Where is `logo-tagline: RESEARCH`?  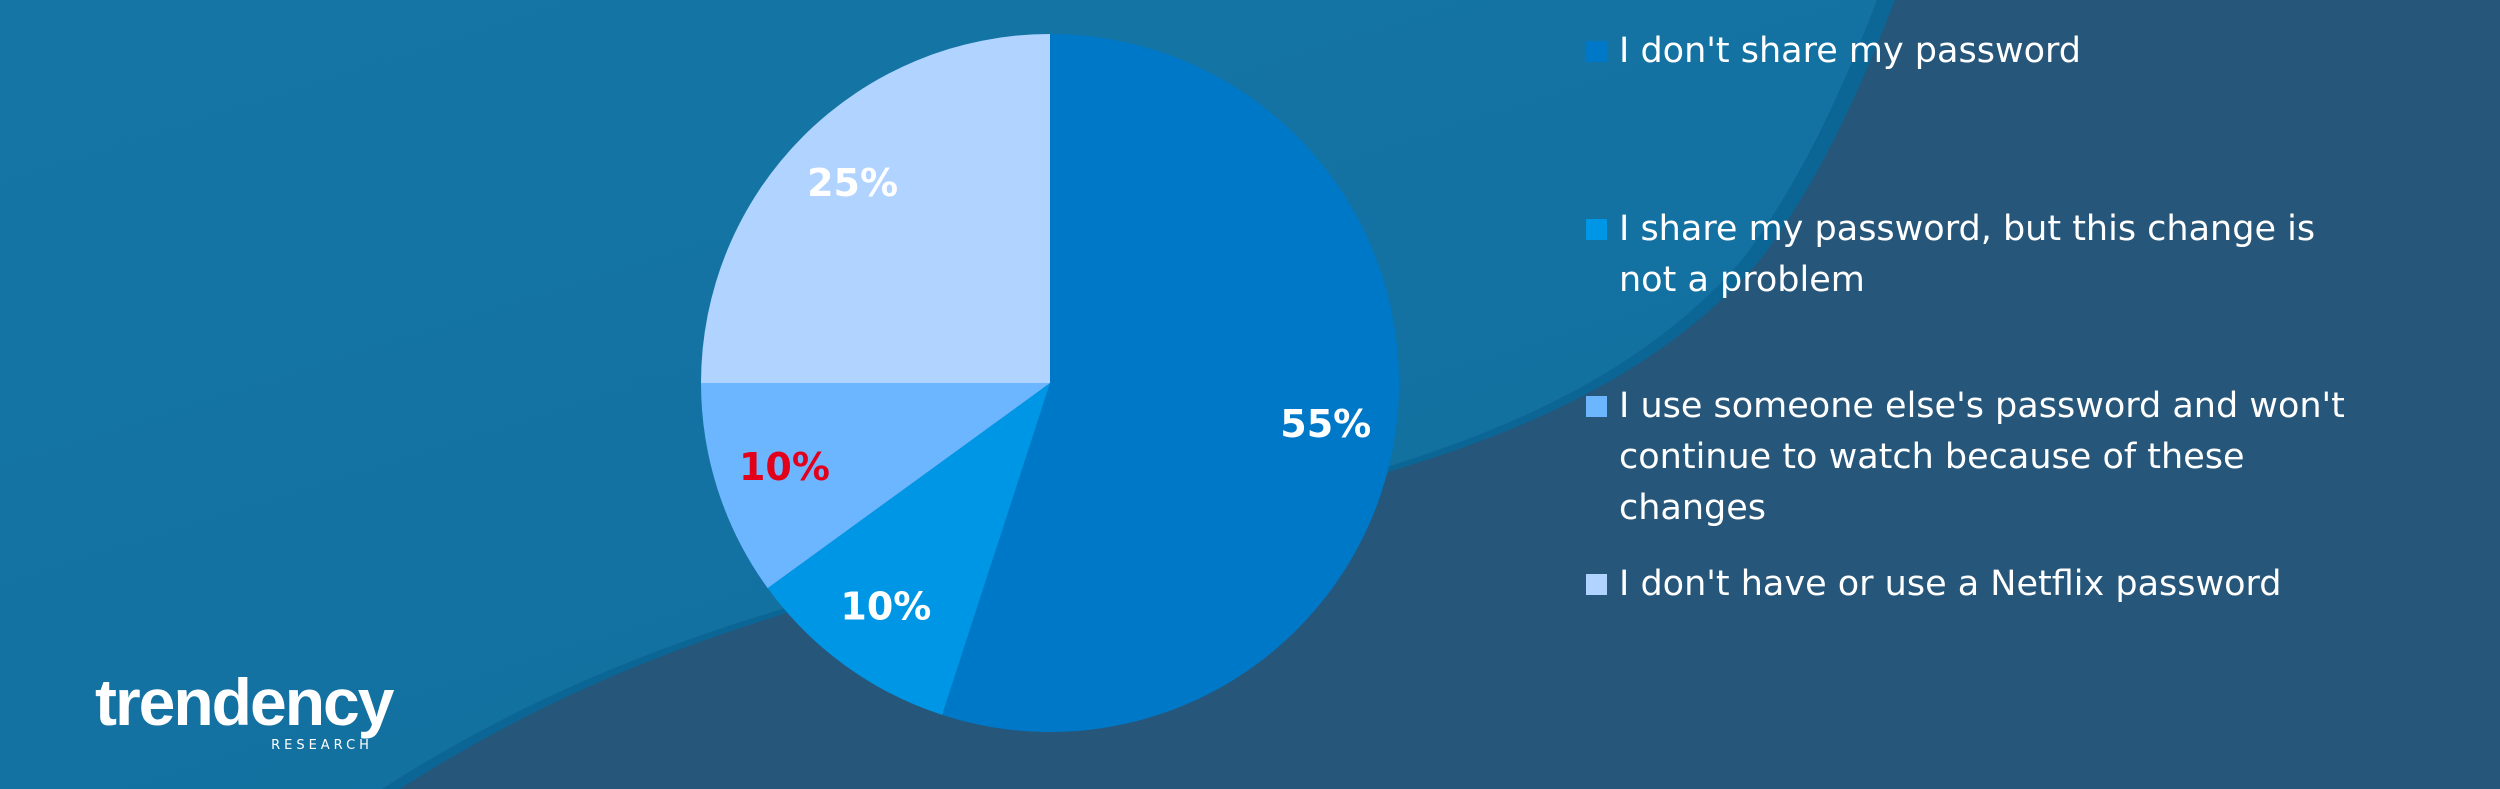 logo-tagline: RESEARCH is located at coordinates (322, 745).